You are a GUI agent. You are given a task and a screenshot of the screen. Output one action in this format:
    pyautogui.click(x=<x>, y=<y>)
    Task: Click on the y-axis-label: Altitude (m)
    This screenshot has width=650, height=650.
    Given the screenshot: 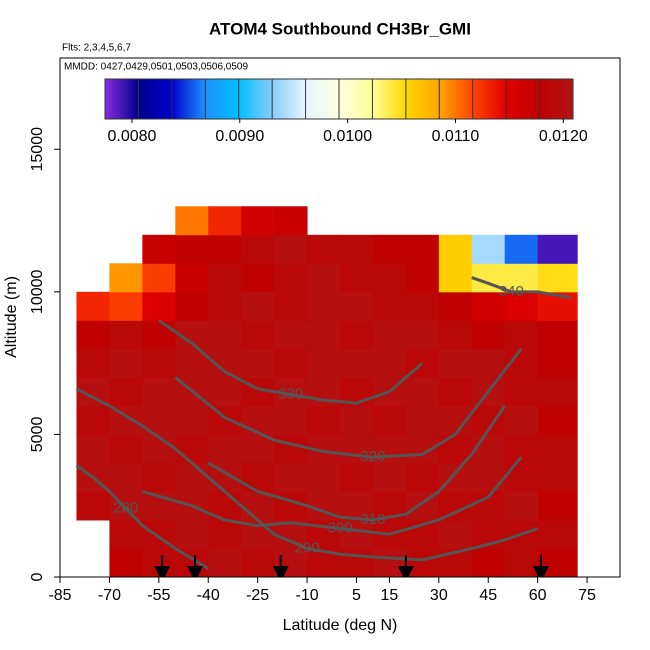 What is the action you would take?
    pyautogui.click(x=11, y=317)
    